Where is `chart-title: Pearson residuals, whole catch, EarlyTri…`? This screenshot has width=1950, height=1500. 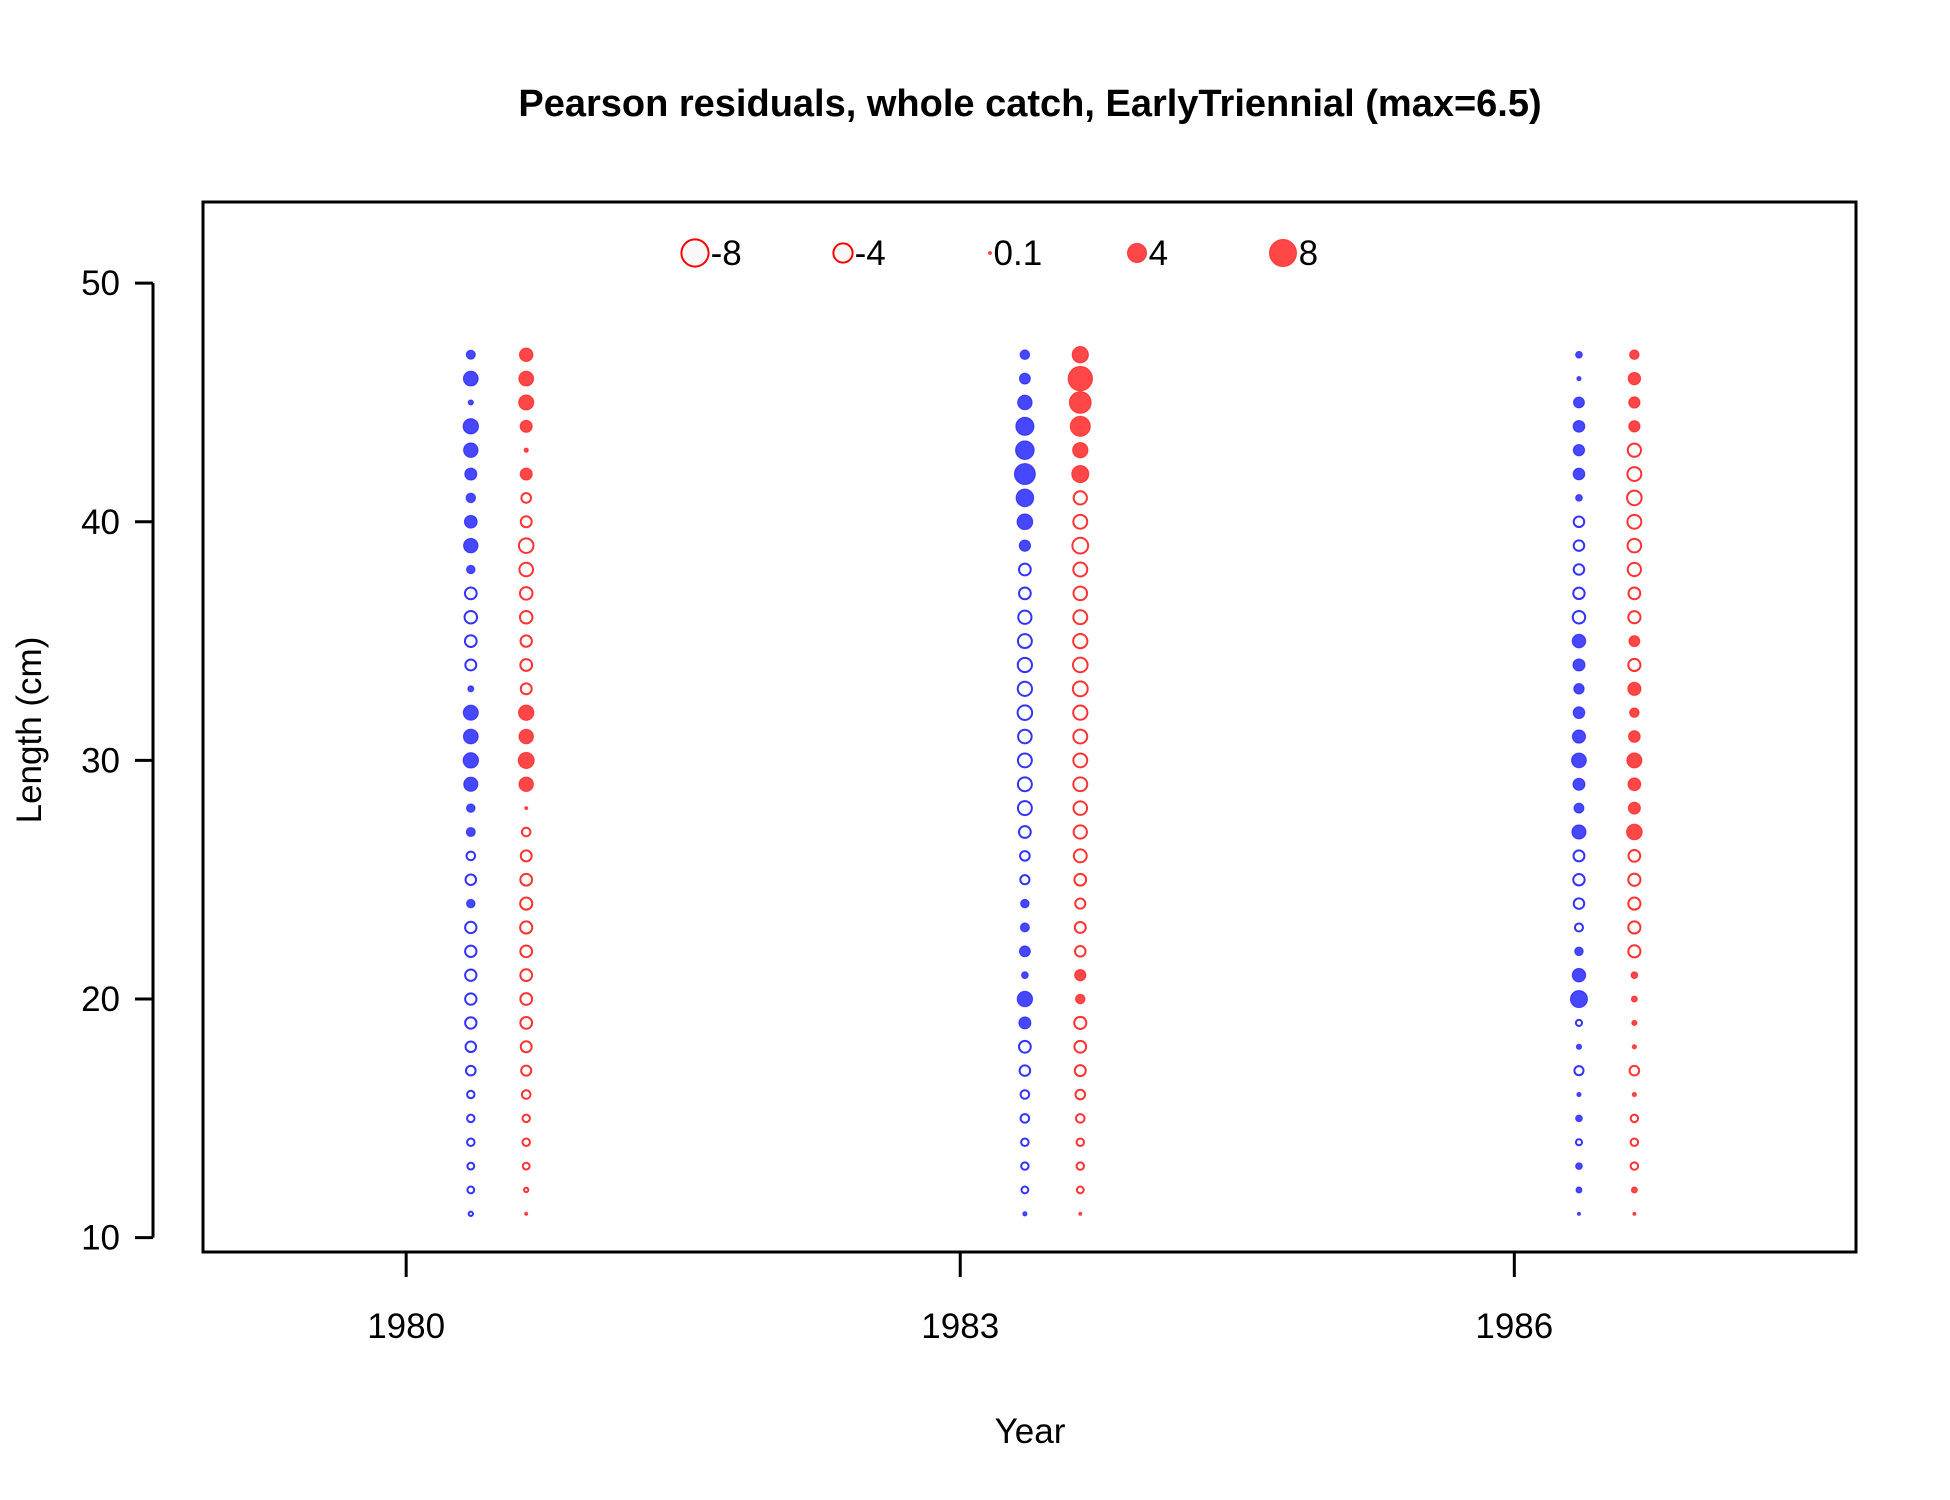 chart-title: Pearson residuals, whole catch, EarlyTri… is located at coordinates (1029, 104).